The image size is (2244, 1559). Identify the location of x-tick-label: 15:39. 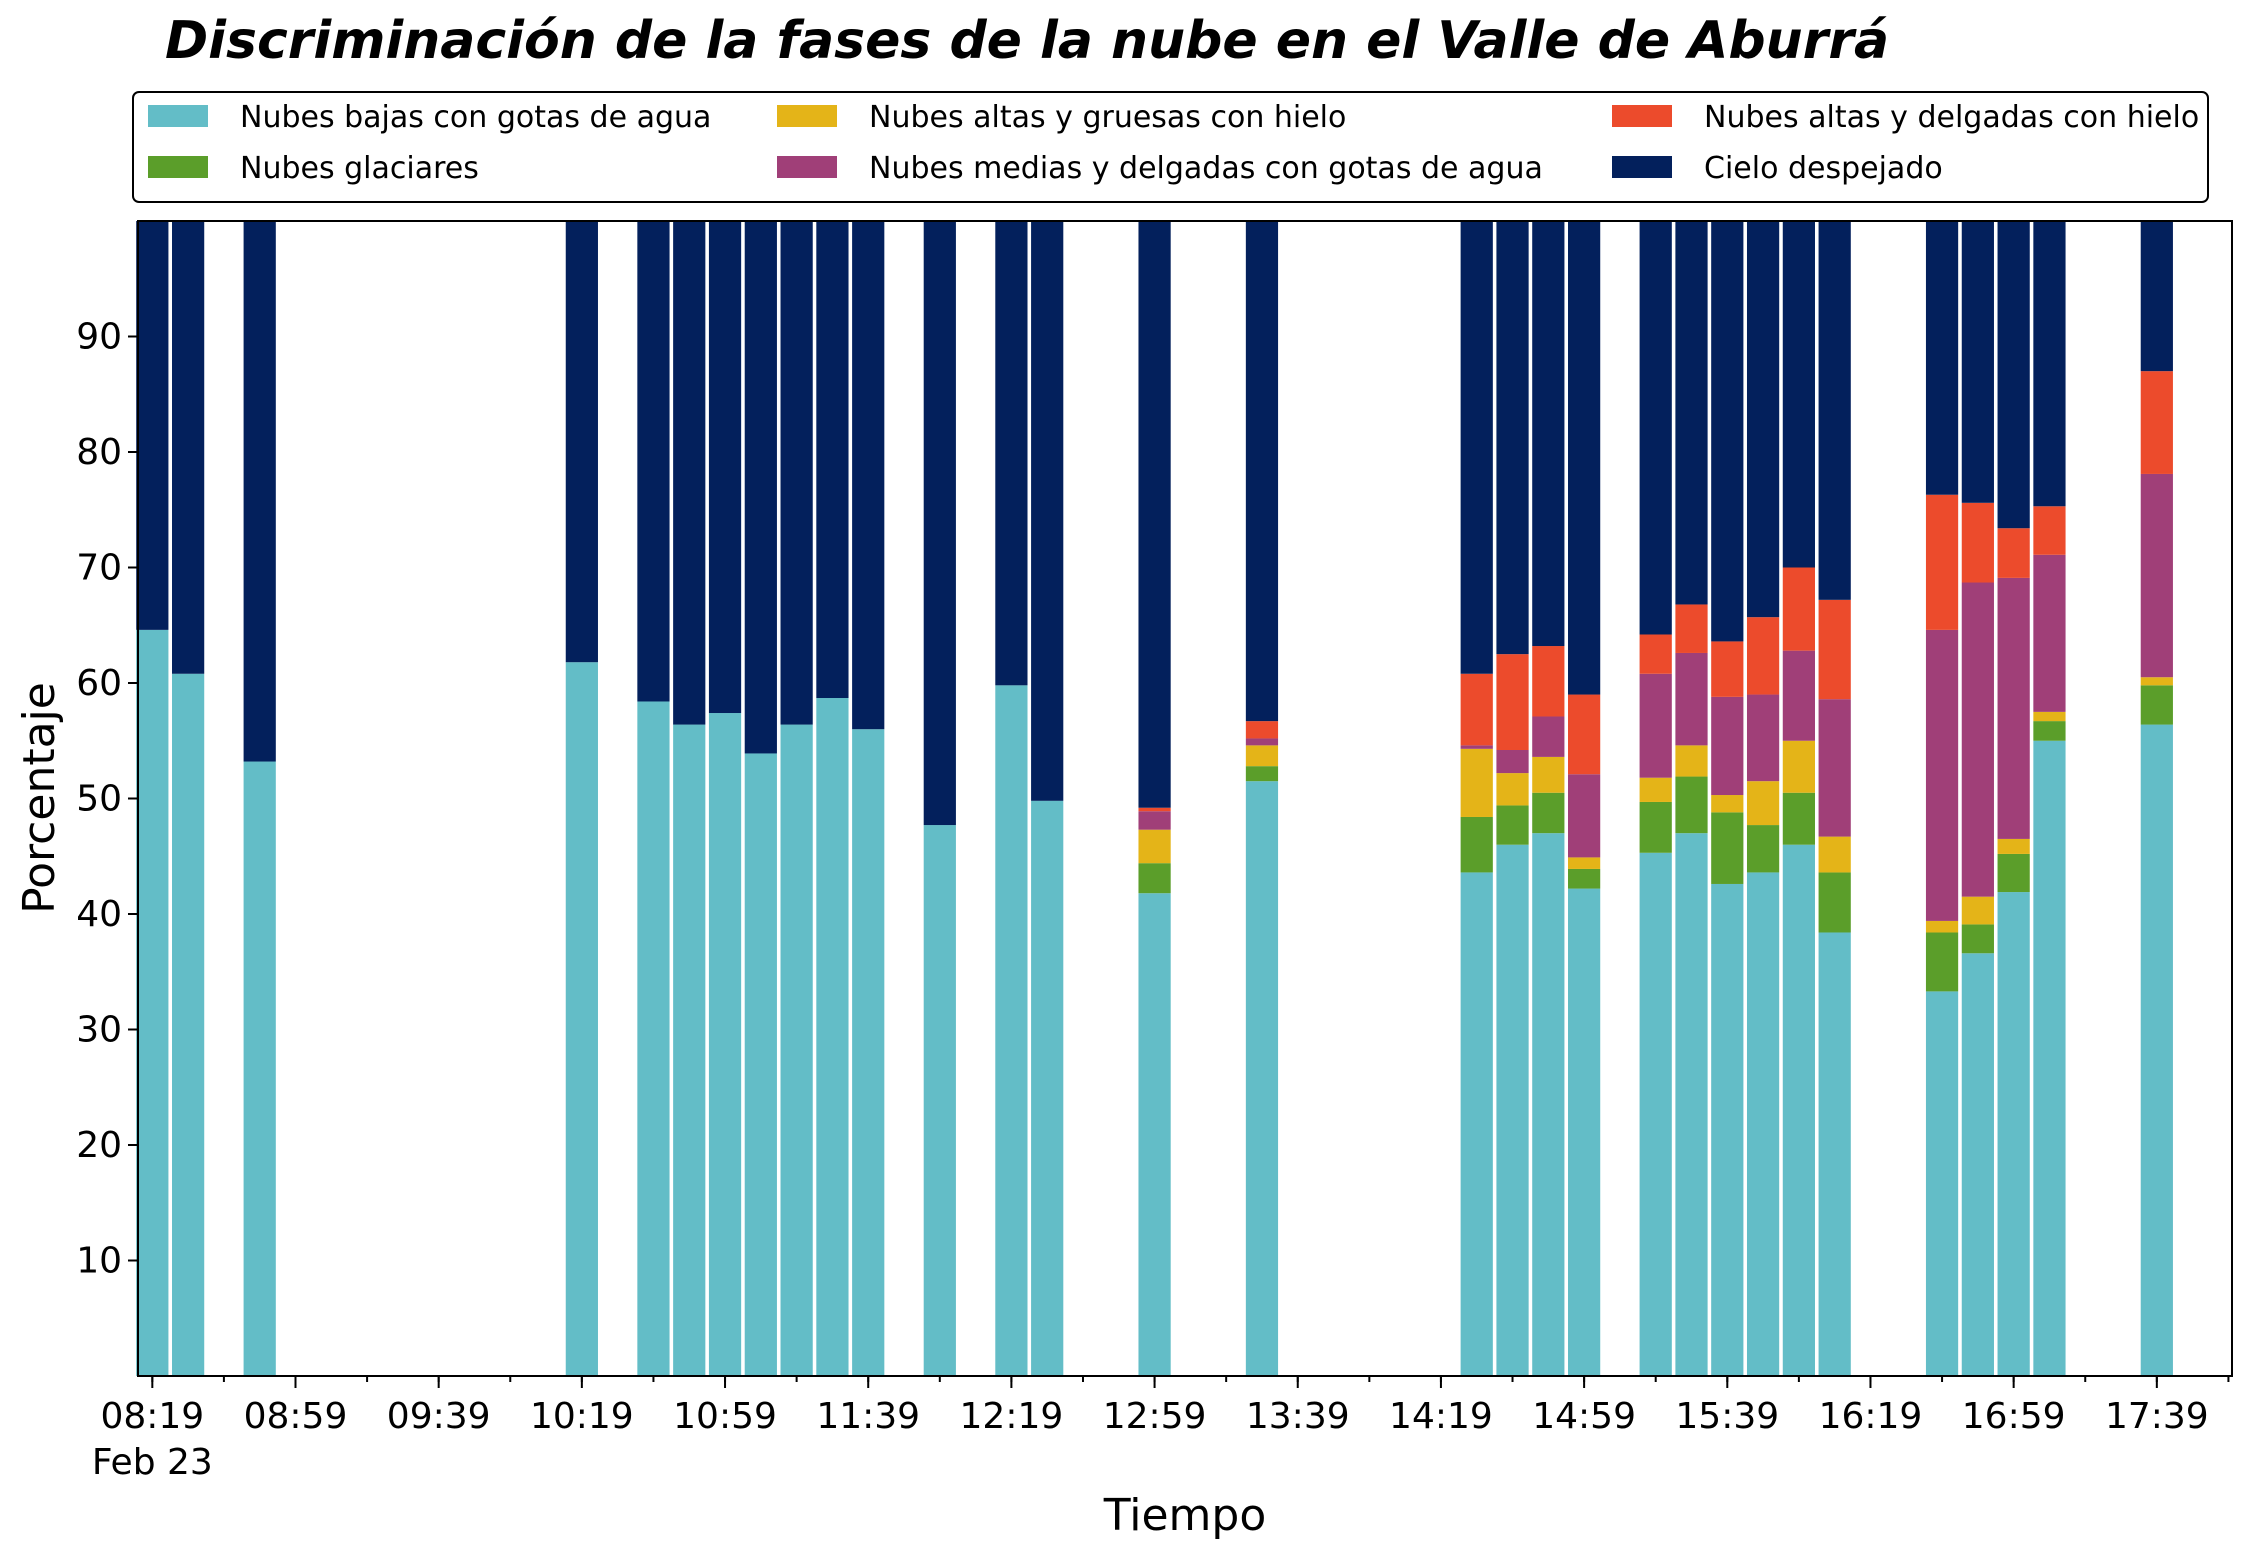
(1727, 1416).